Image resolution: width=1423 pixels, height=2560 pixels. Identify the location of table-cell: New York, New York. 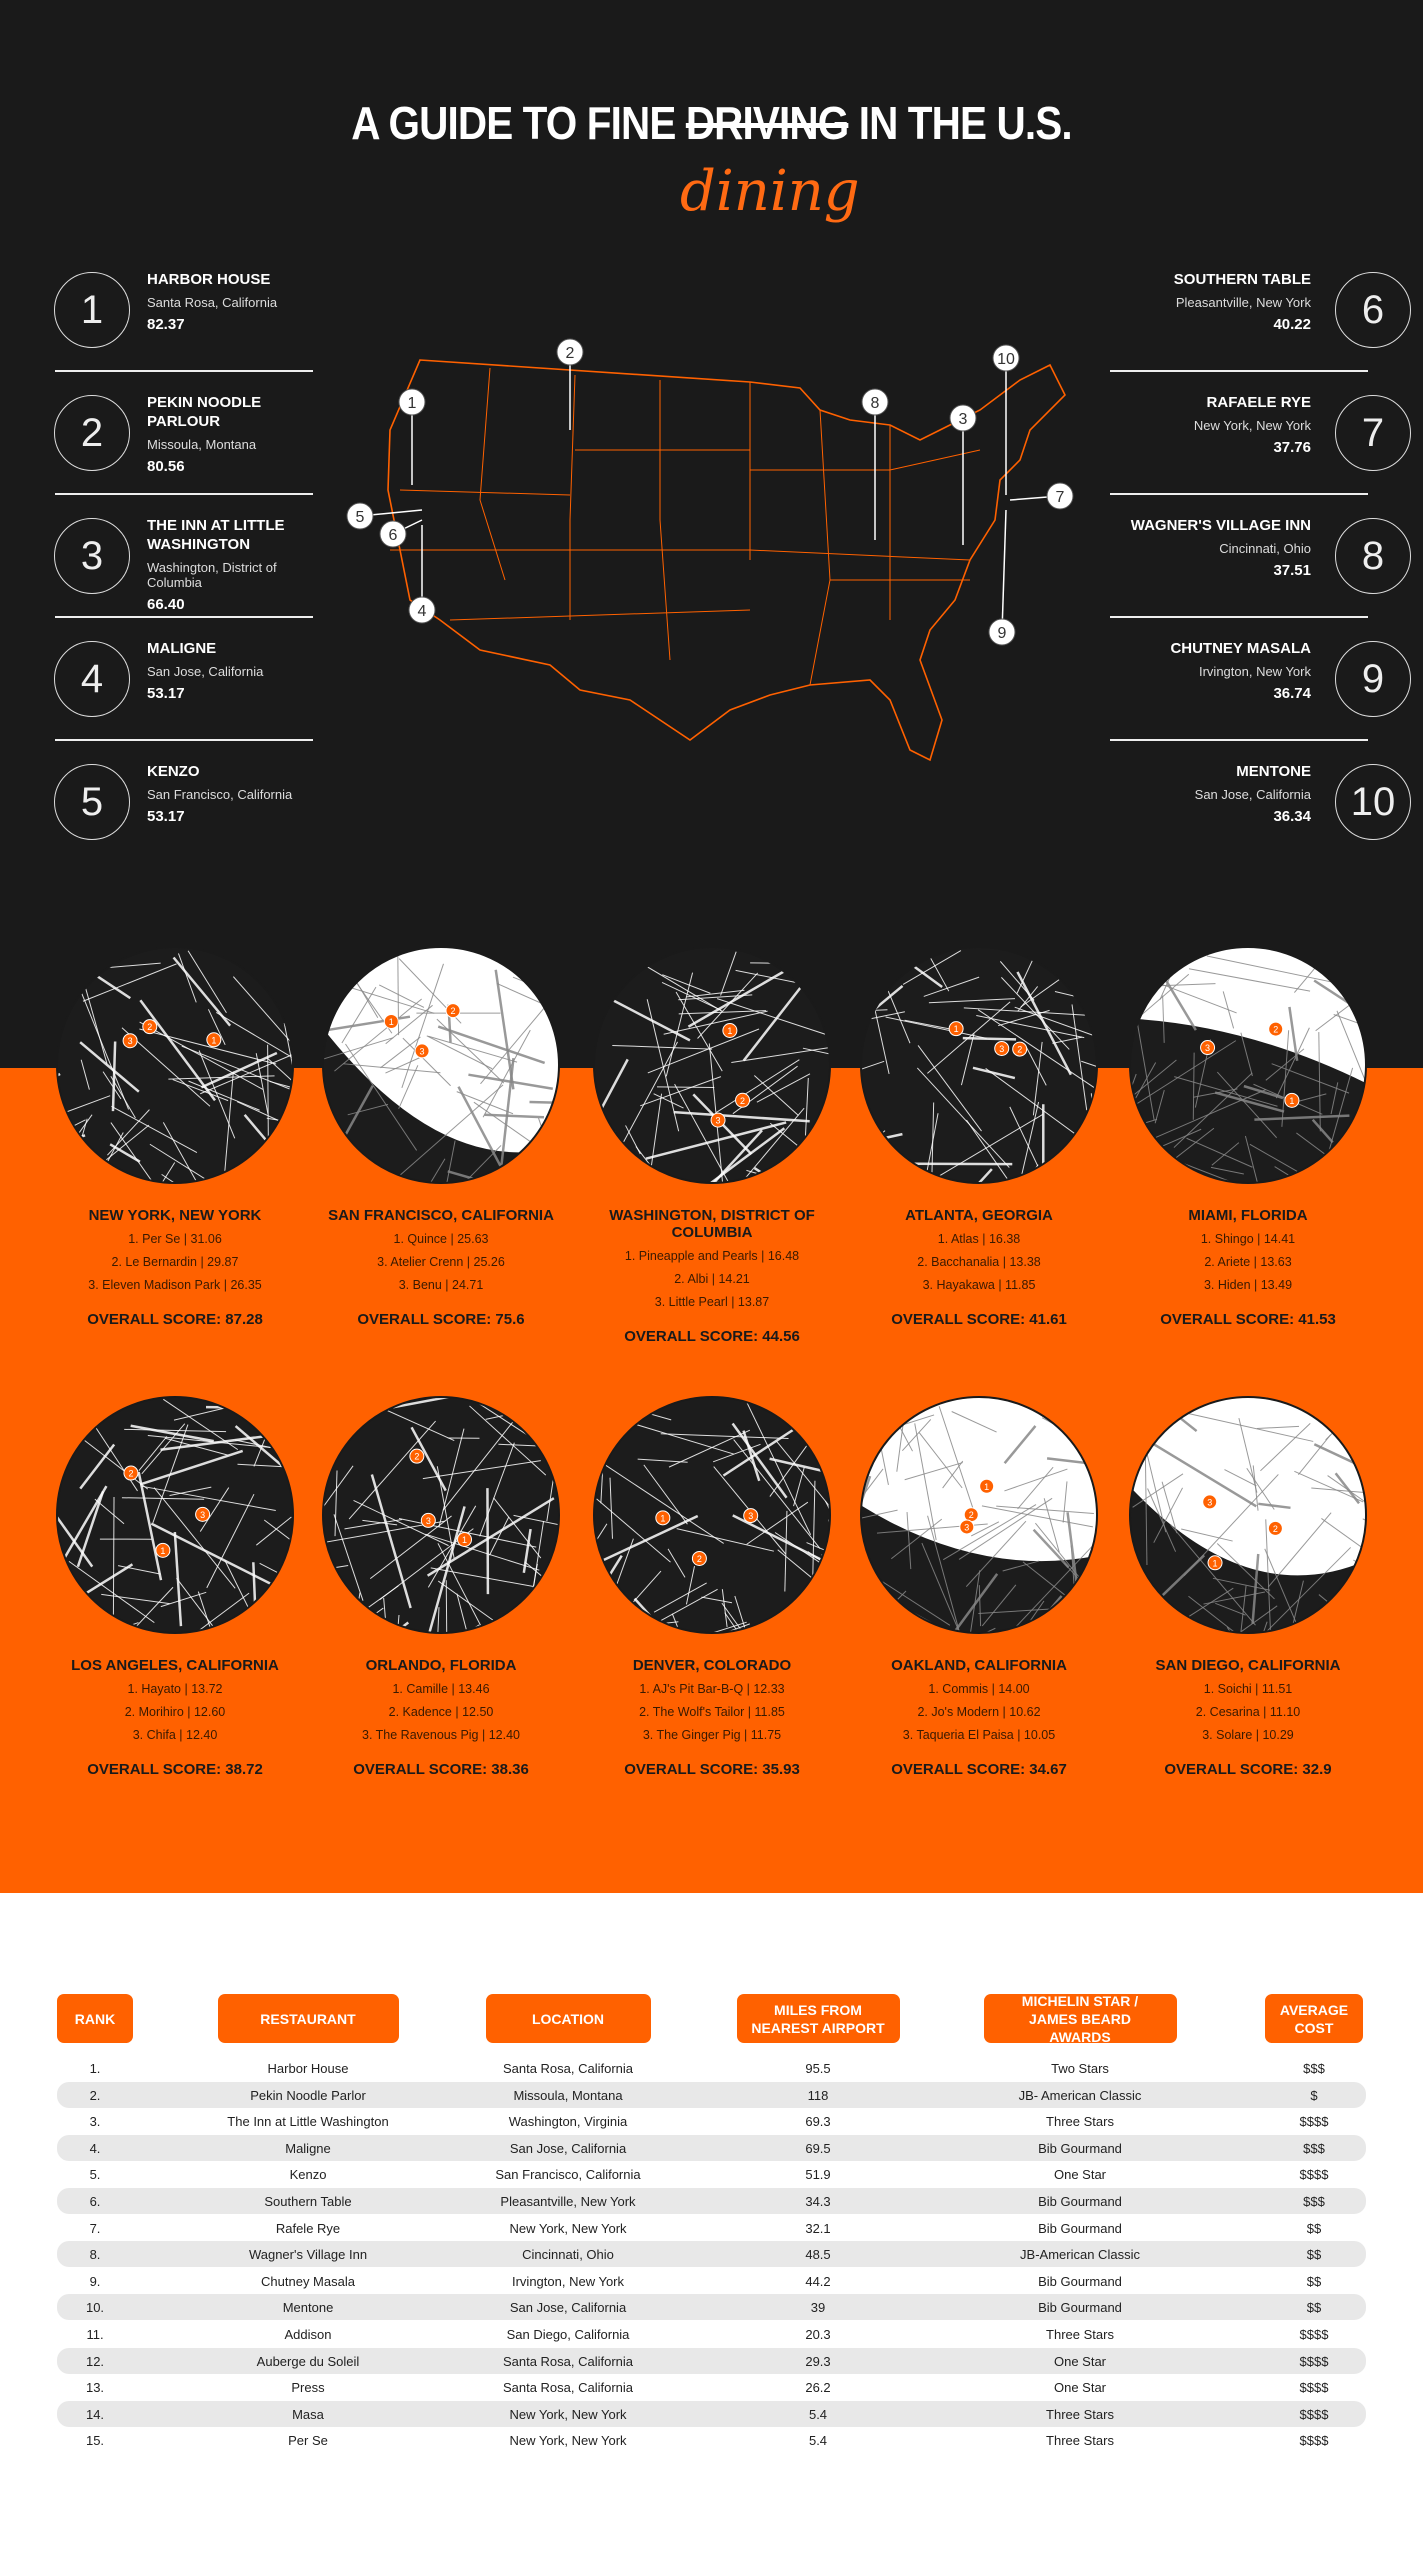
(568, 2228).